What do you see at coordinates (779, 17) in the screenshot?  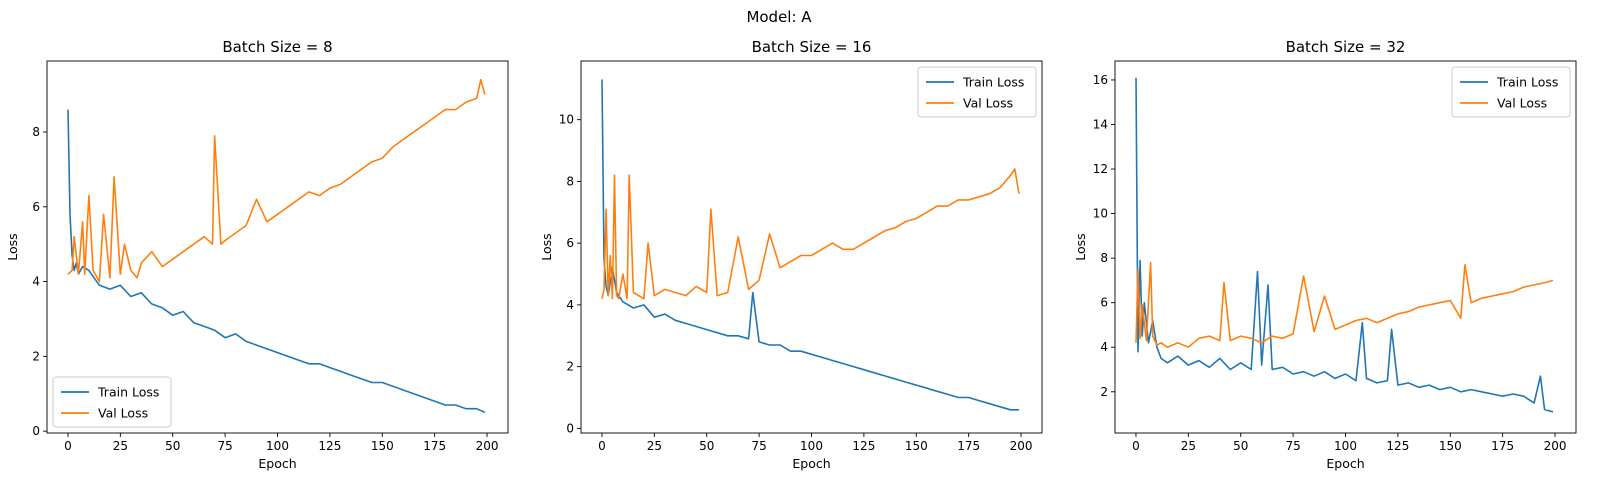 I see `figure-suptitle: Model: A` at bounding box center [779, 17].